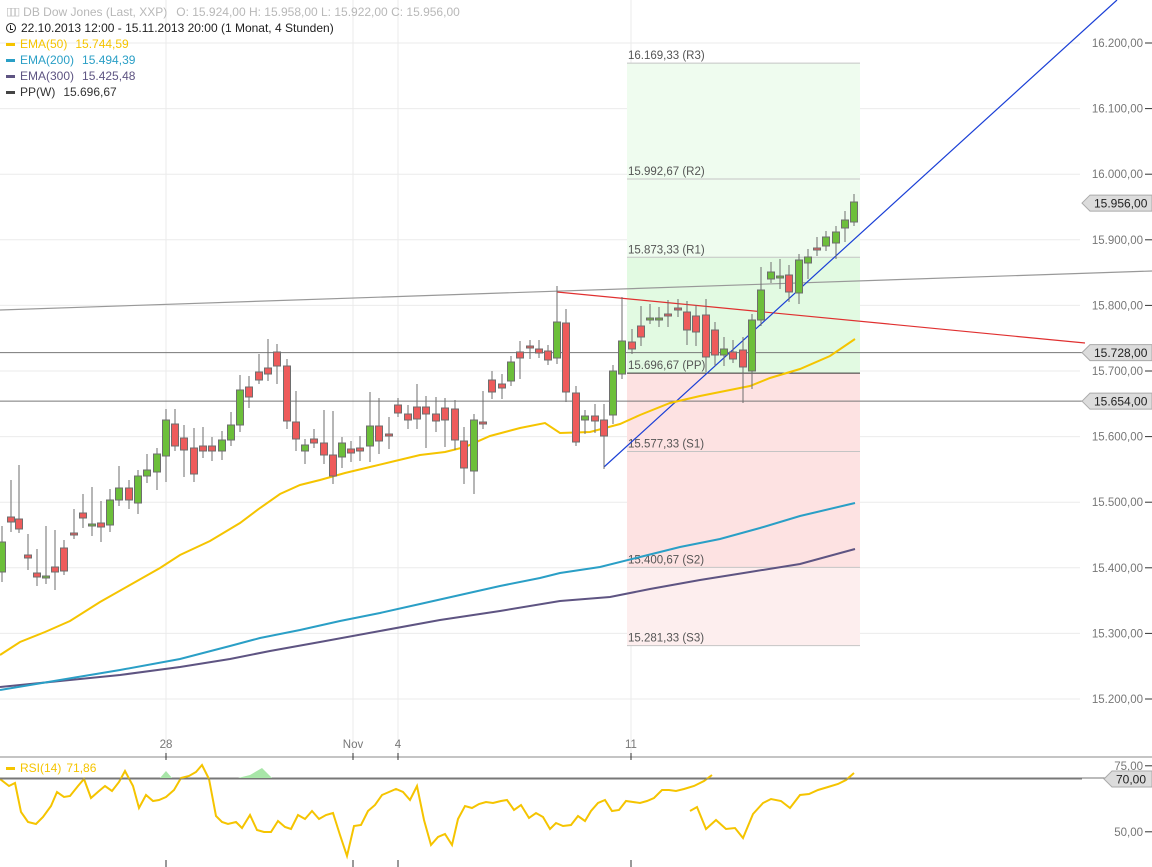  What do you see at coordinates (1117, 372) in the screenshot?
I see `y-axis-label: 15.700,00` at bounding box center [1117, 372].